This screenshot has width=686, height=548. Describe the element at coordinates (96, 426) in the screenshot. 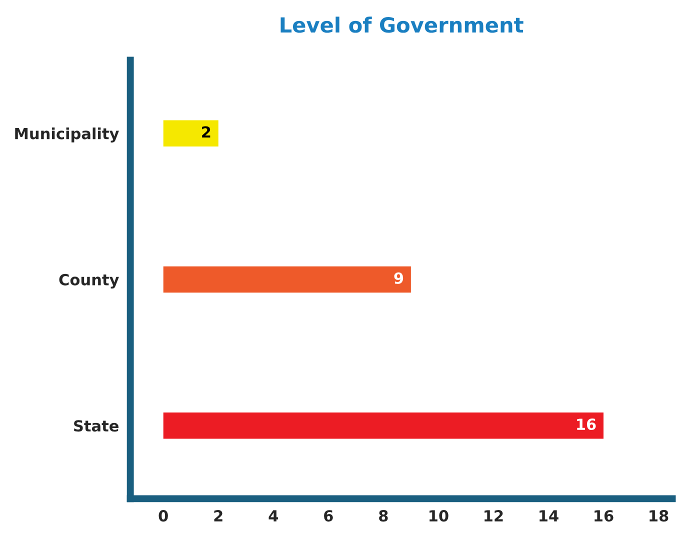

I see `y-tick-label: State` at that location.